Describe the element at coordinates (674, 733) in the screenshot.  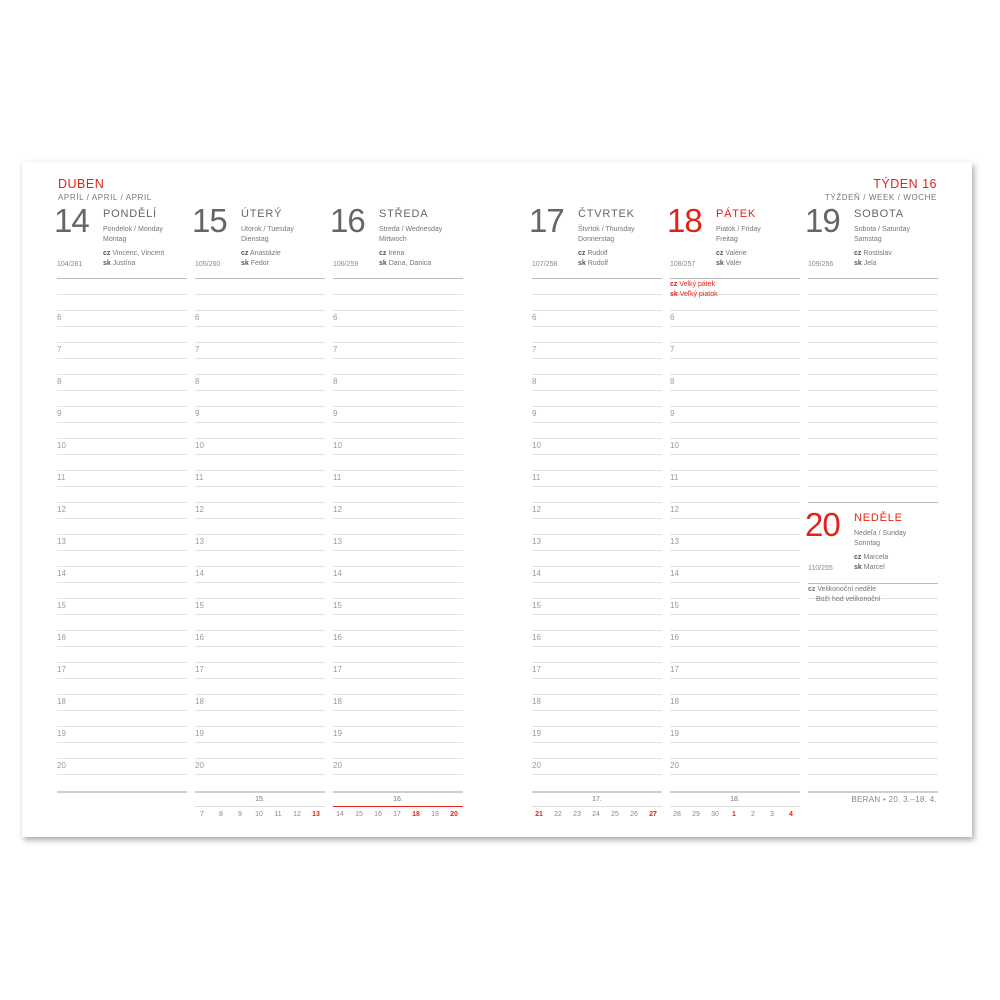
I see `hour-label: 19` at that location.